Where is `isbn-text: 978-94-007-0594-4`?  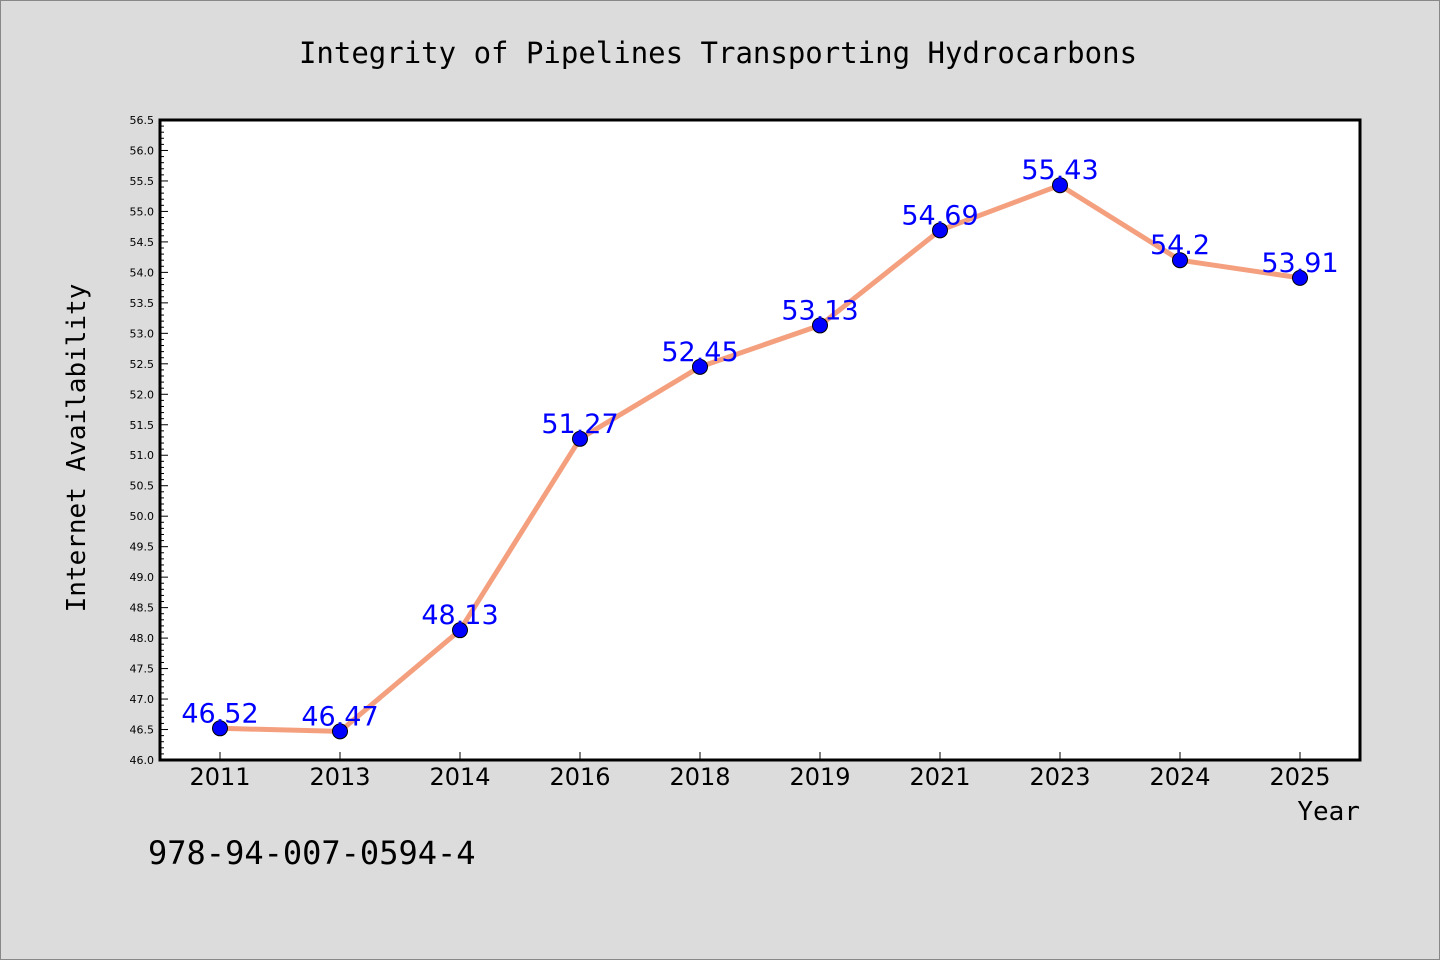 isbn-text: 978-94-007-0594-4 is located at coordinates (312, 853).